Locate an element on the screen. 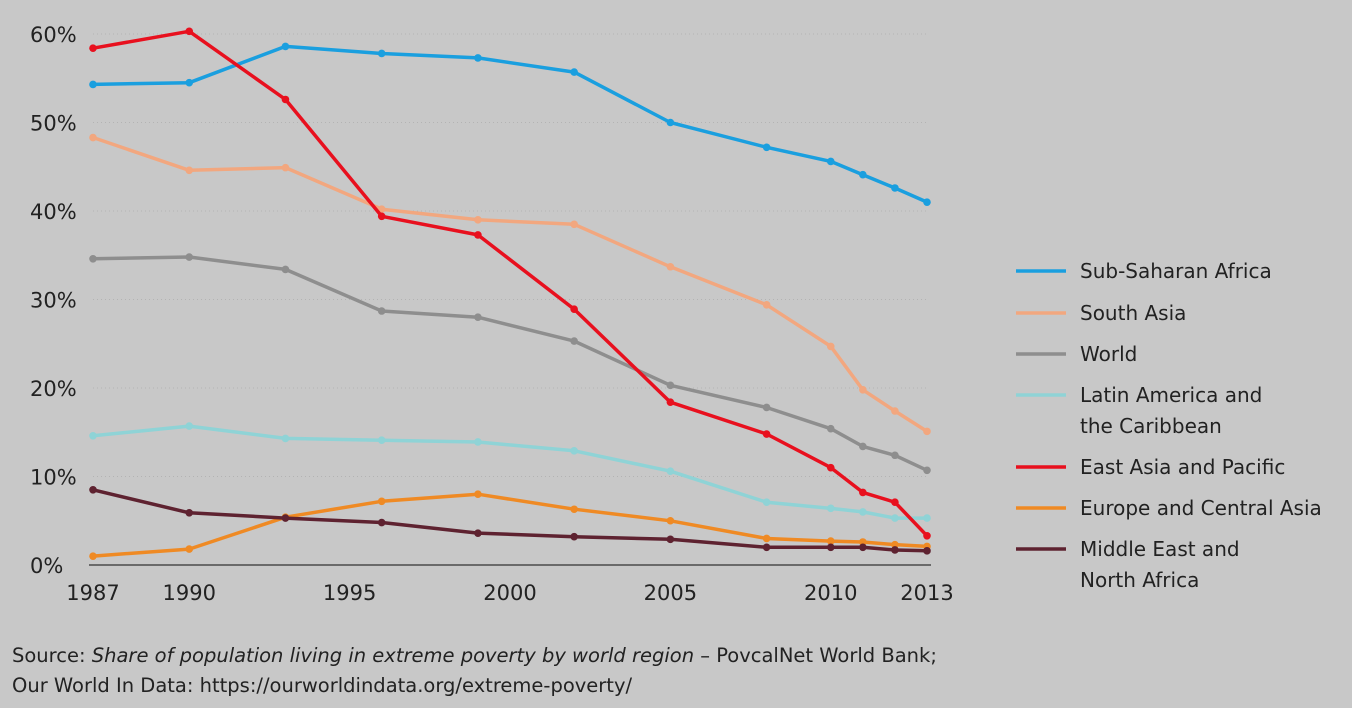 The image size is (1352, 708). legend-label: Latin America and is located at coordinates (1171, 395).